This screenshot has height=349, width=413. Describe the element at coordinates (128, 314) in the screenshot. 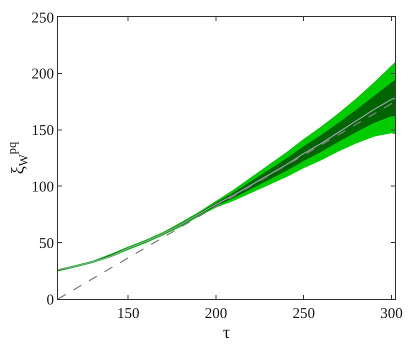

I see `x-tick-label: 150` at that location.